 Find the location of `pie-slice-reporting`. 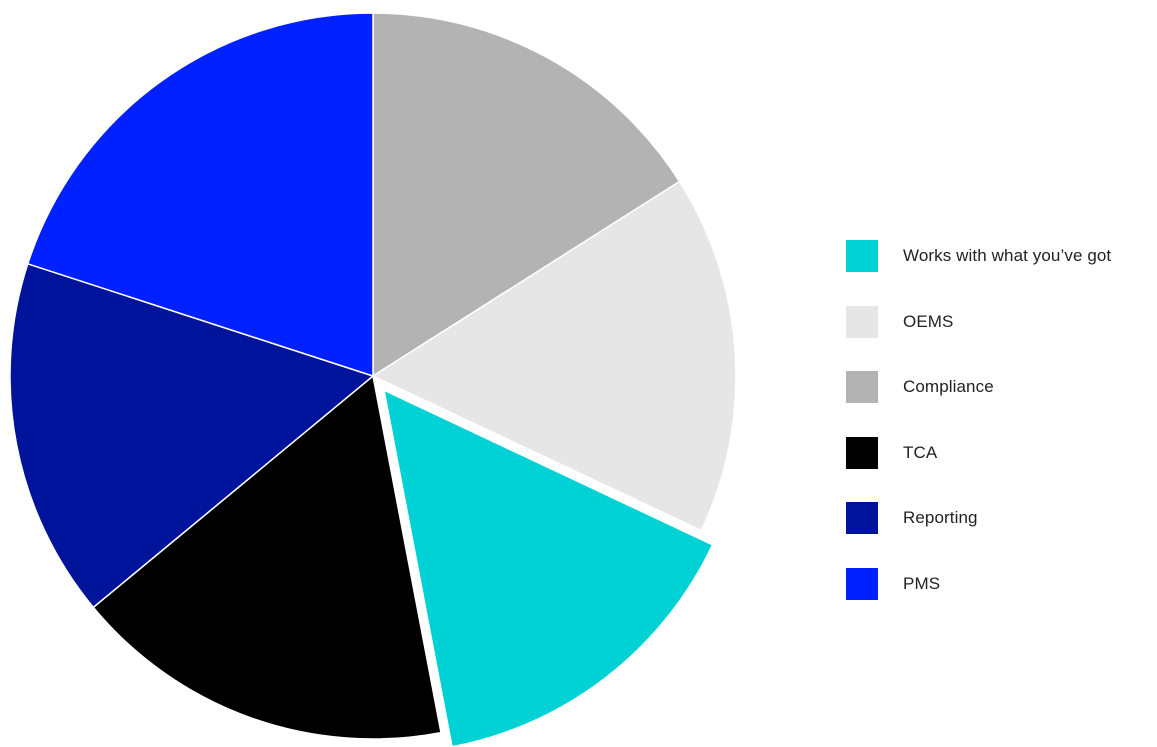

pie-slice-reporting is located at coordinates (191, 436).